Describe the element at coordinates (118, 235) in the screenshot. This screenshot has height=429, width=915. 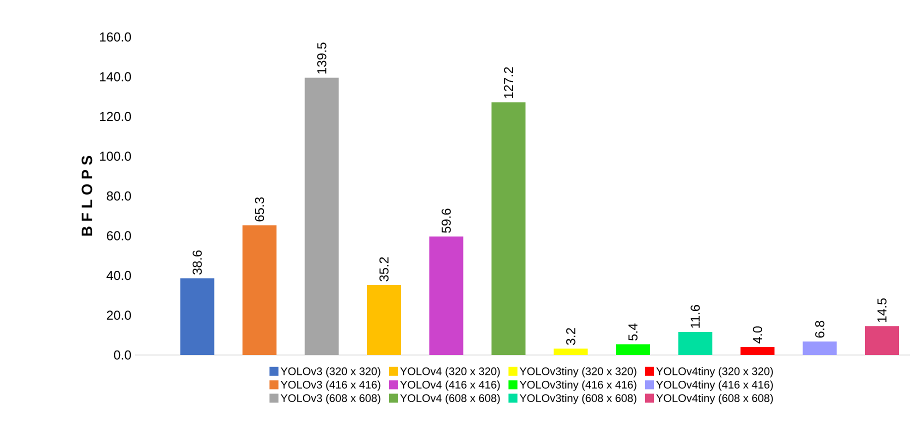
I see `y-tick-label: 60.0` at that location.